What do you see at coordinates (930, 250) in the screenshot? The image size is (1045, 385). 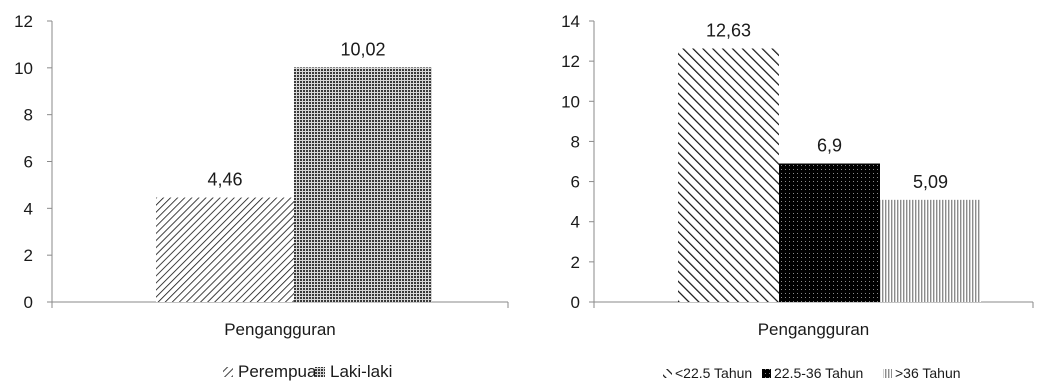 I see `bar-36-tahun` at bounding box center [930, 250].